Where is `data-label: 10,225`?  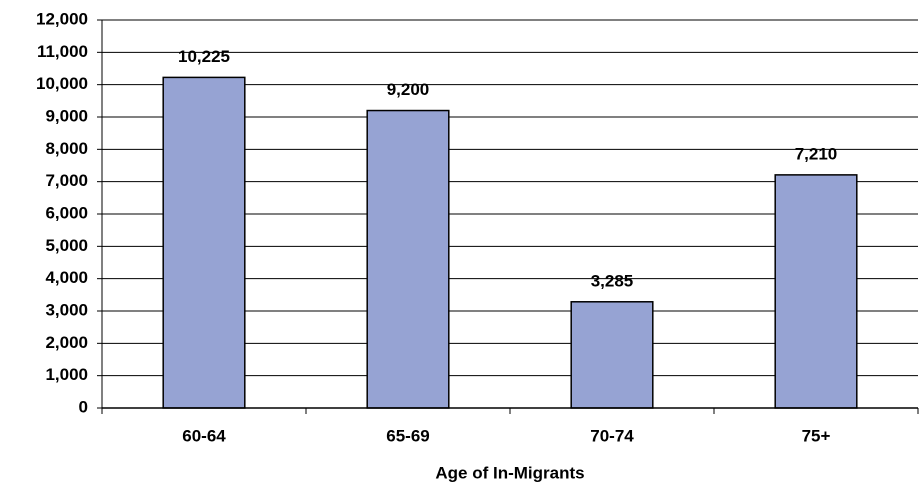
data-label: 10,225 is located at coordinates (204, 56).